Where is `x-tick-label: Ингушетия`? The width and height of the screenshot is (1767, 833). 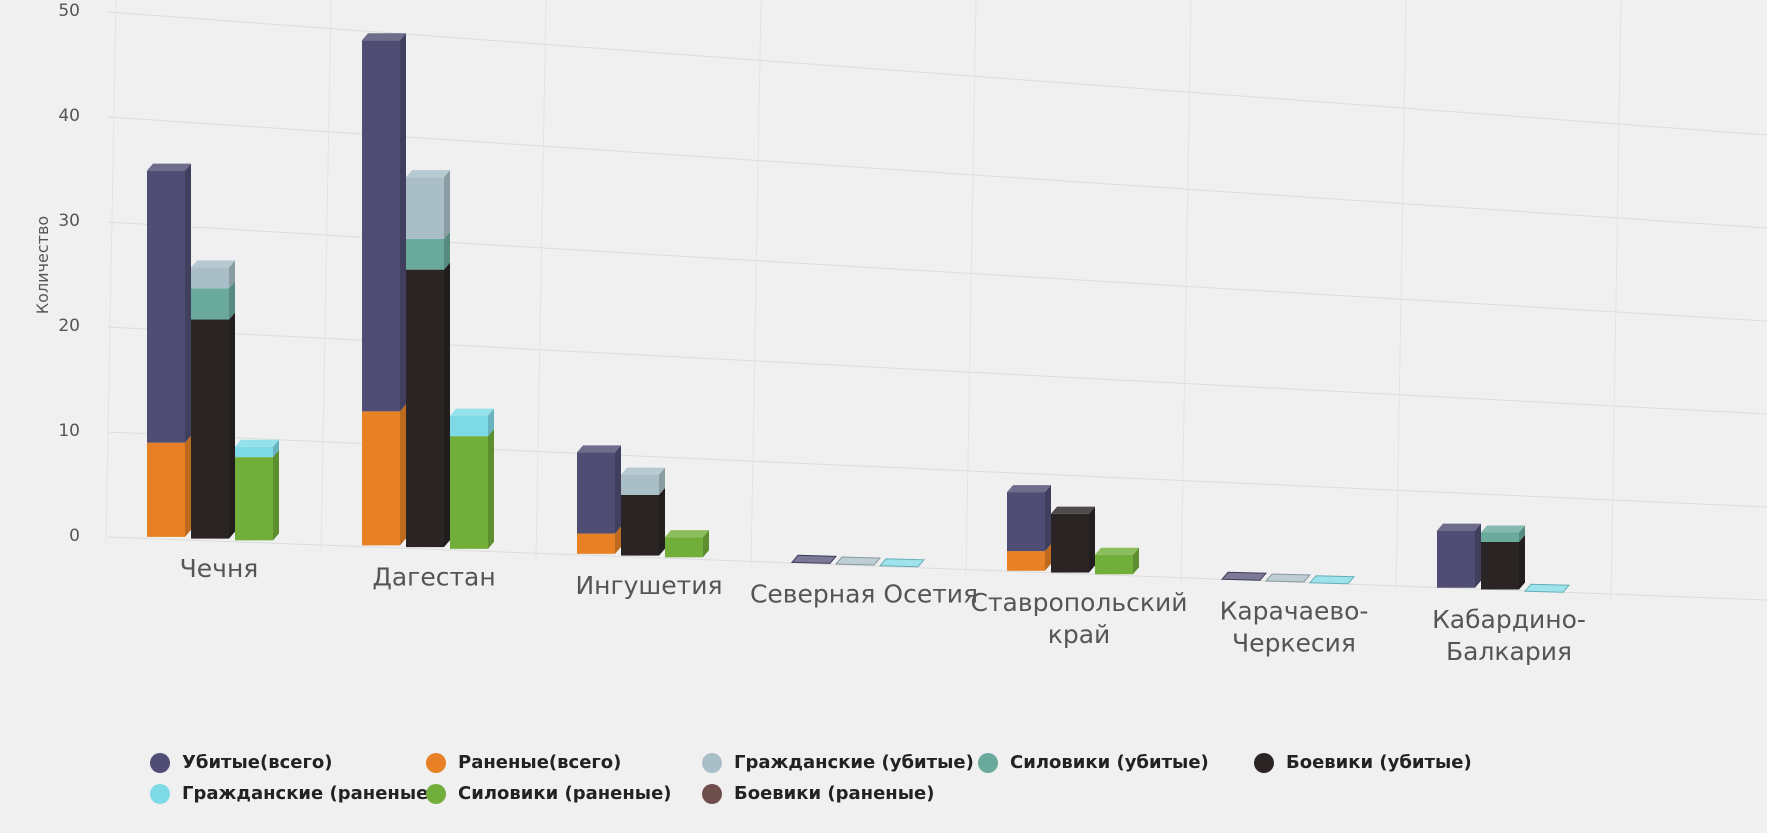
x-tick-label: Ингушетия is located at coordinates (648, 585).